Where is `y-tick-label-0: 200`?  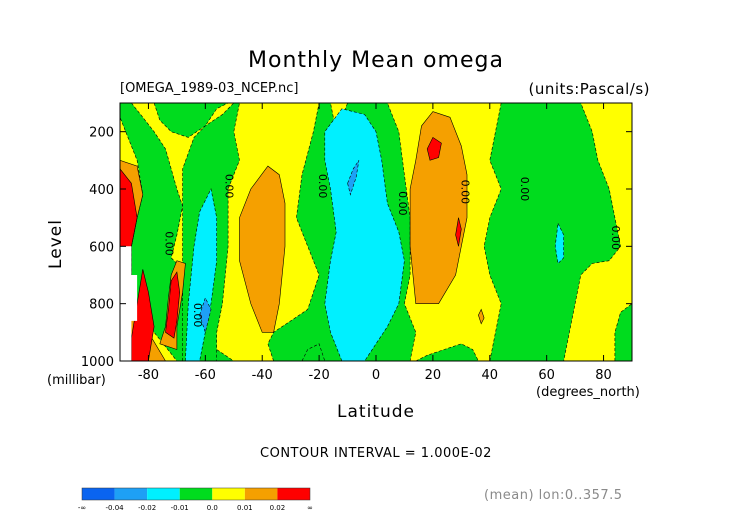
y-tick-label-0: 200 is located at coordinates (101, 133).